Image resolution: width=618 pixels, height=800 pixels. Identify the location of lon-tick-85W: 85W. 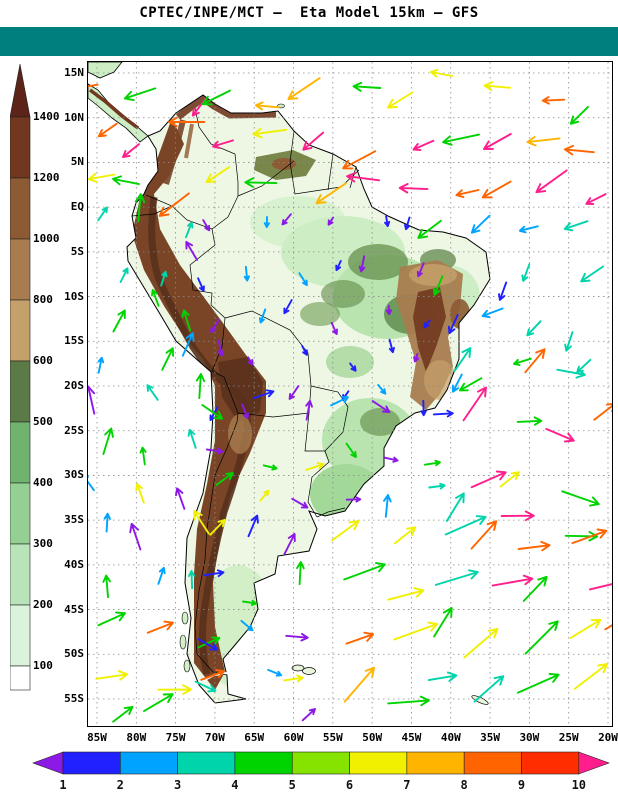
(97, 737).